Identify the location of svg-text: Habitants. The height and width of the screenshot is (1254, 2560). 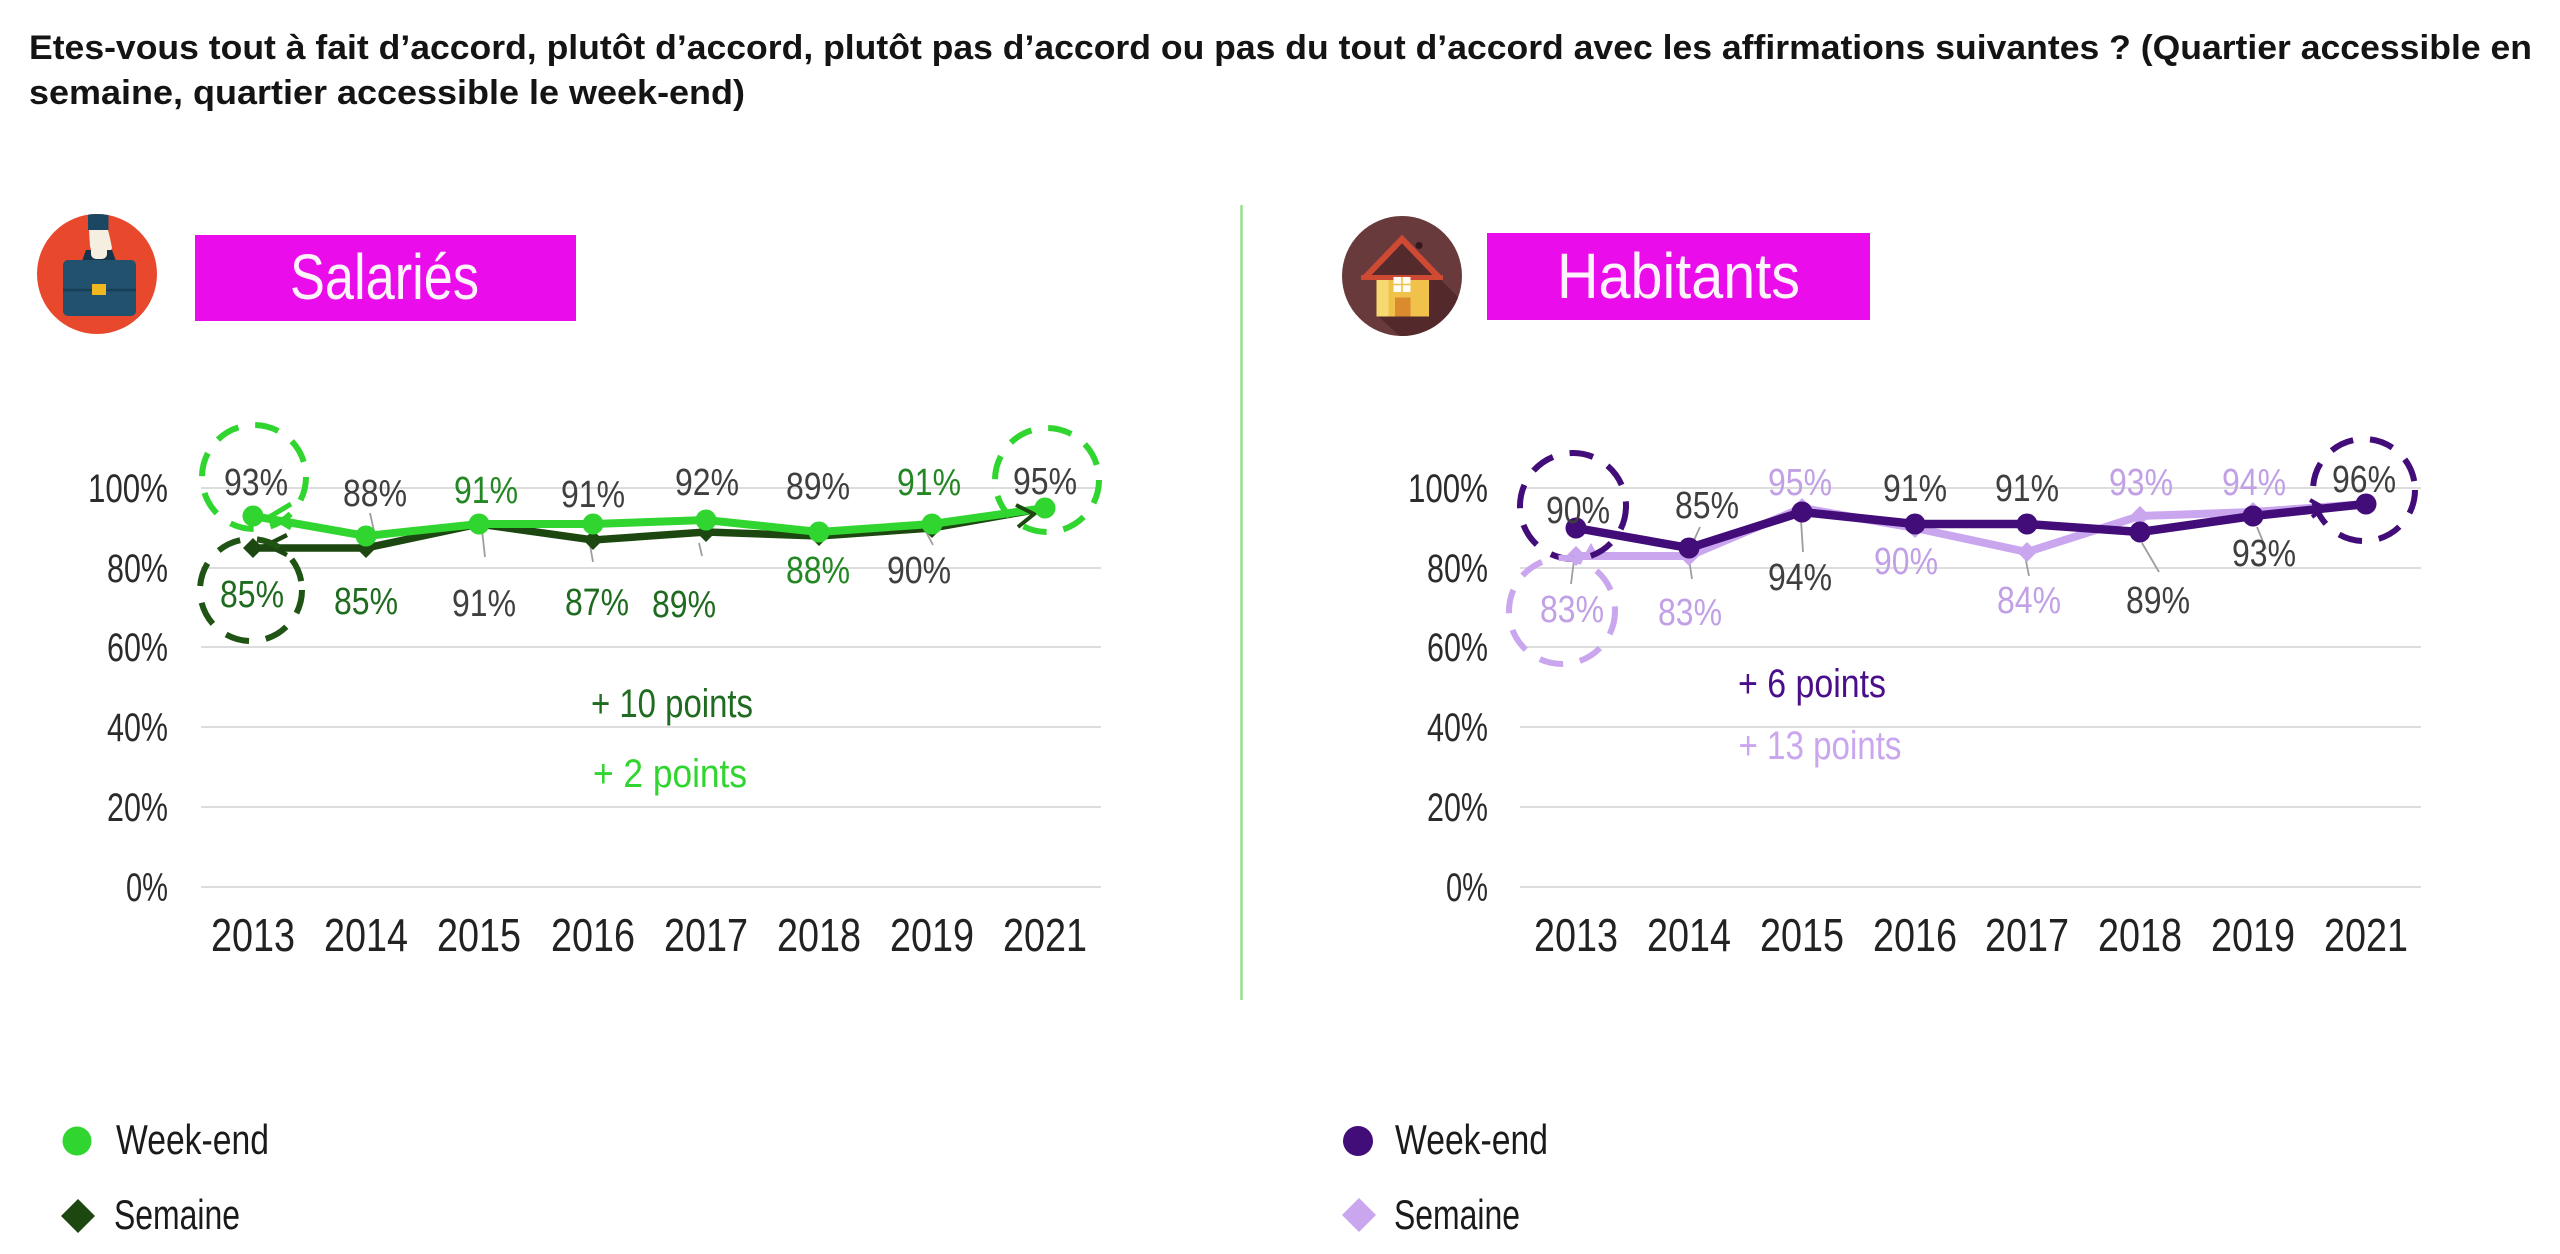
(1678, 276).